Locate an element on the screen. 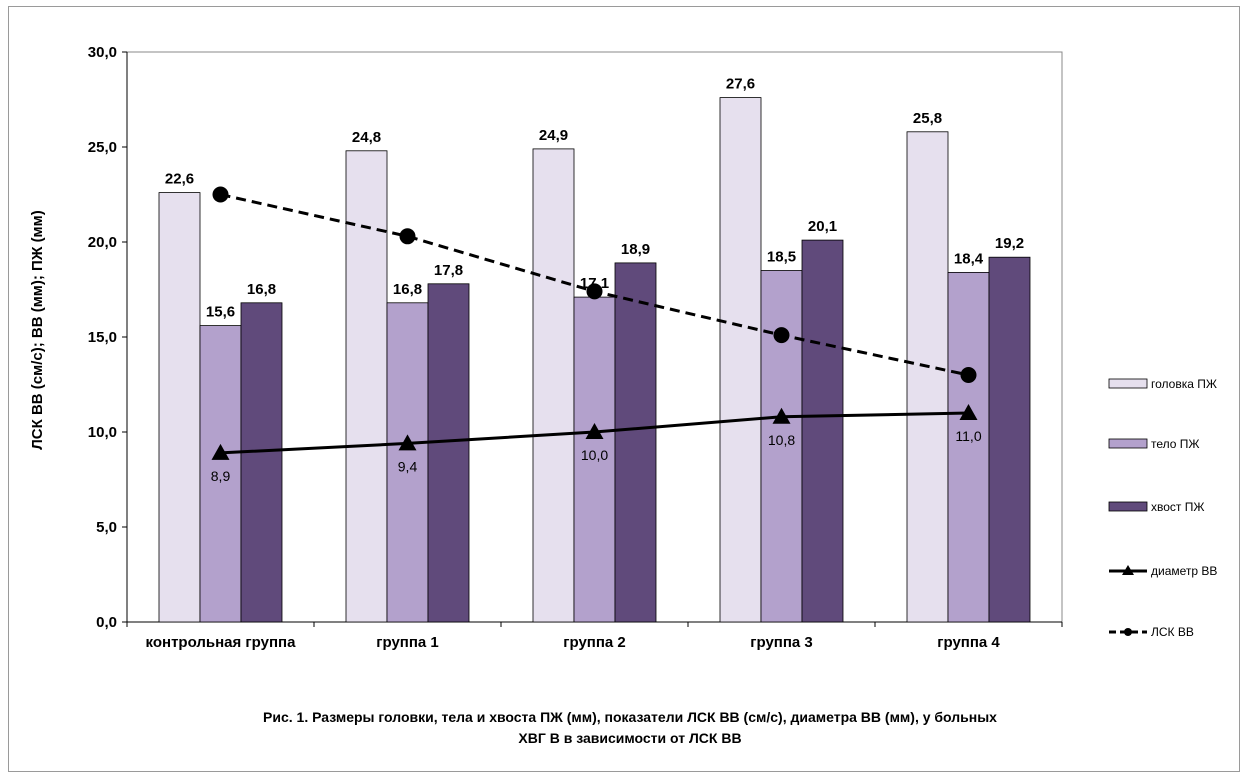 Image resolution: width=1244 pixels, height=774 pixels. legend-label: ЛСК ВВ is located at coordinates (1172, 632).